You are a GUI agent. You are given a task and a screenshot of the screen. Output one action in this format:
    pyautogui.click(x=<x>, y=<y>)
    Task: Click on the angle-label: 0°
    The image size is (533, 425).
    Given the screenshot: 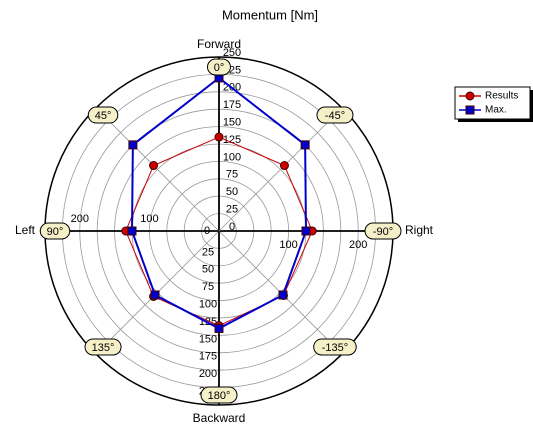 What is the action you would take?
    pyautogui.click(x=219, y=68)
    